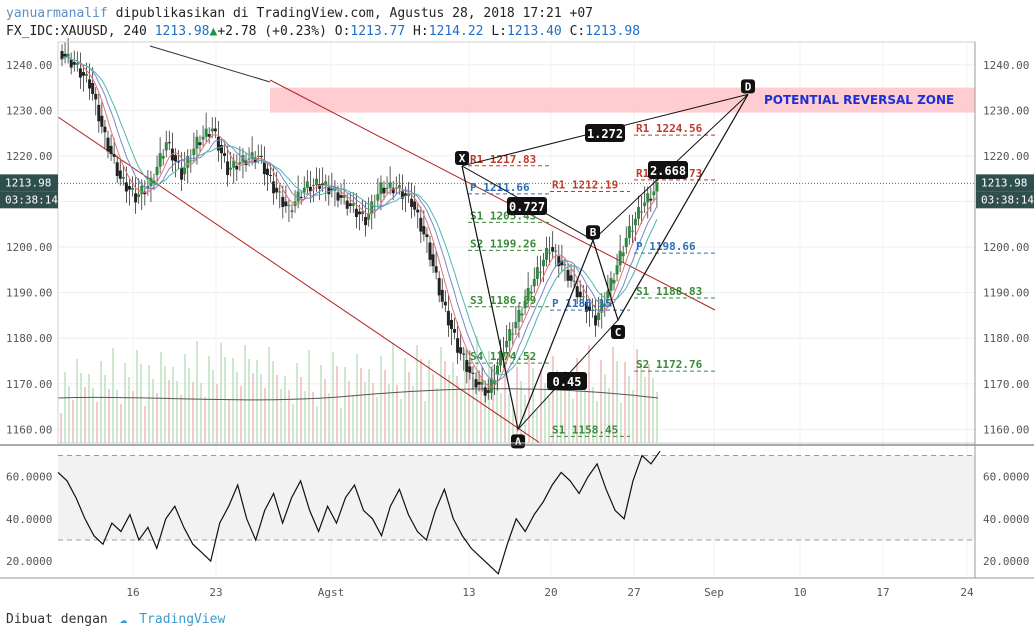  Describe the element at coordinates (182, 619) in the screenshot. I see `tradingview-brand: TradingView` at that location.